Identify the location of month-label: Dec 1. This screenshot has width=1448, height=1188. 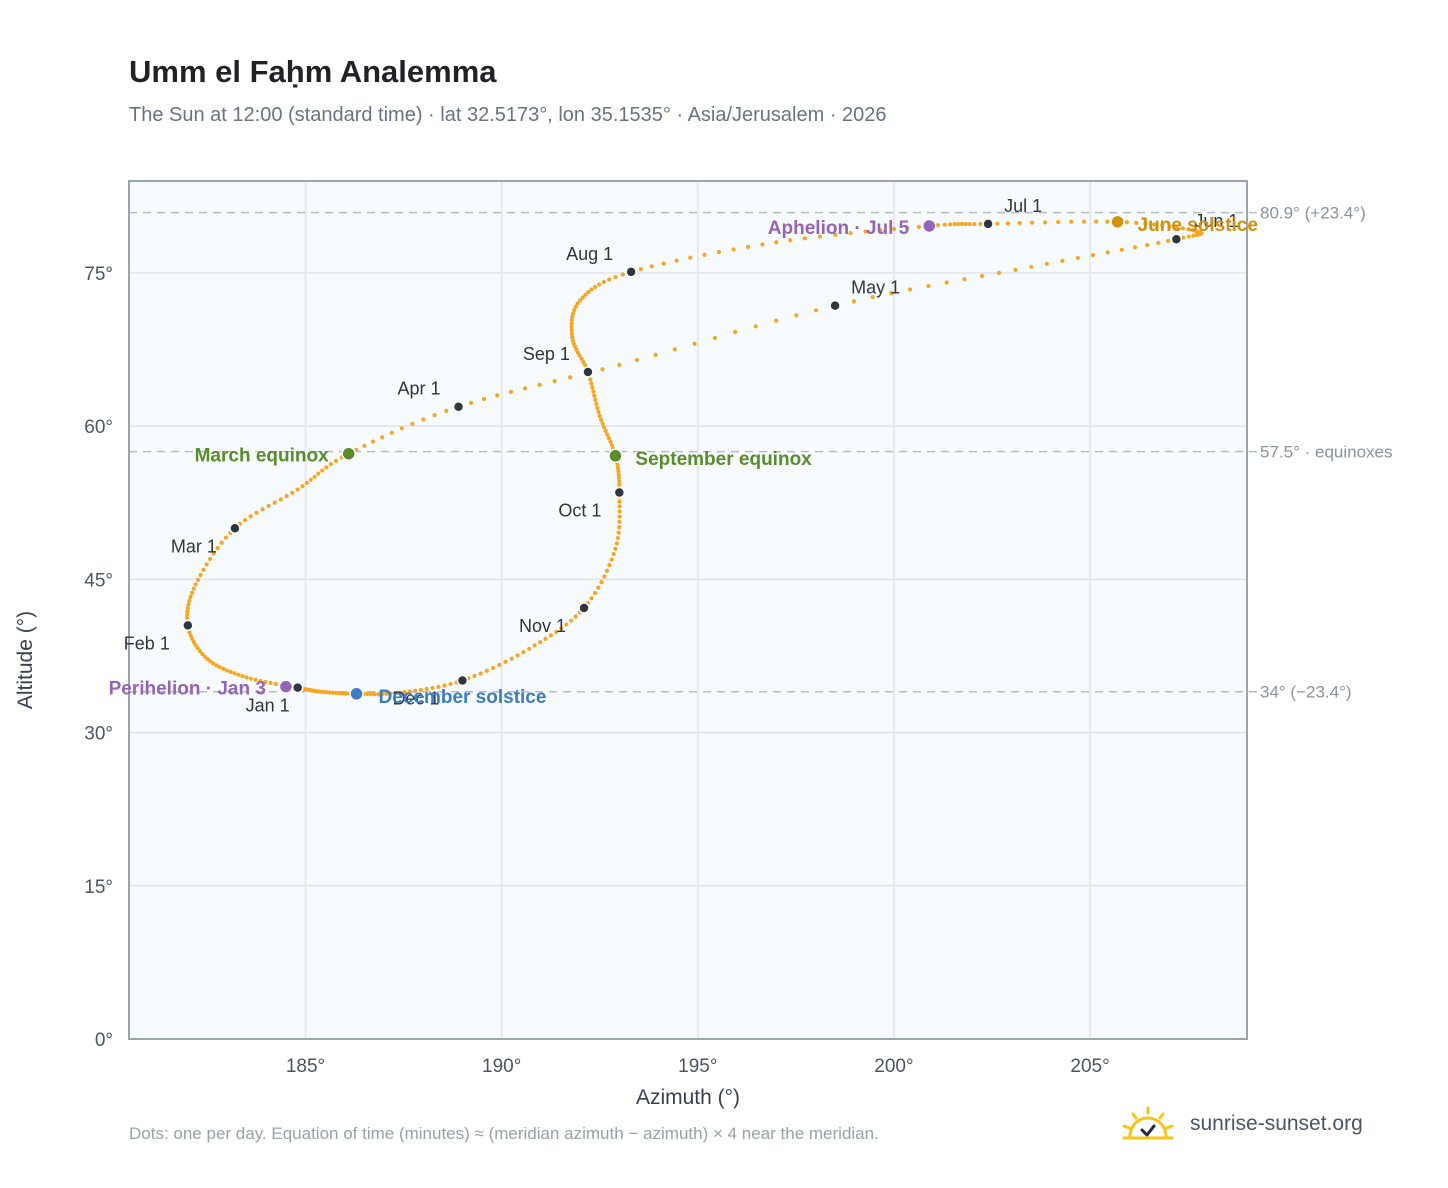
(415, 698).